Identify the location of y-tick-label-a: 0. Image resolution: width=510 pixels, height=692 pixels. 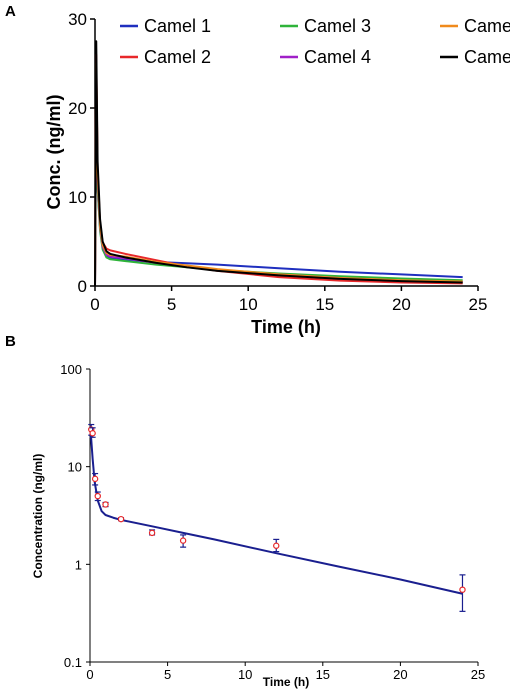
(82, 286).